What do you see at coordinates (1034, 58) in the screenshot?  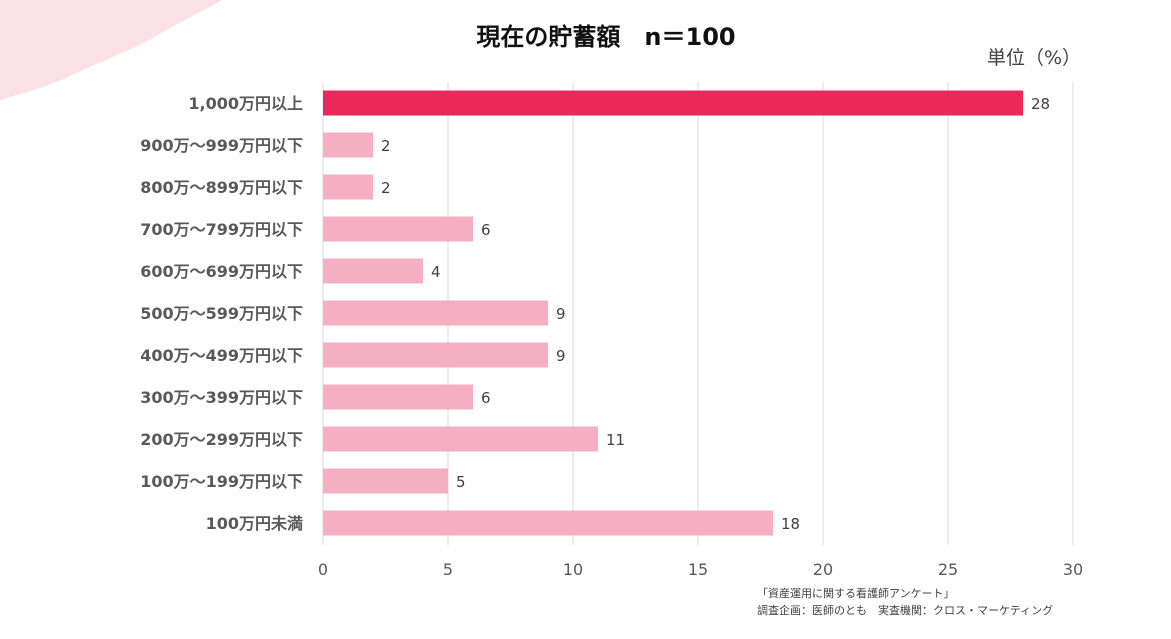 I see `unit-label: 単位（%）` at bounding box center [1034, 58].